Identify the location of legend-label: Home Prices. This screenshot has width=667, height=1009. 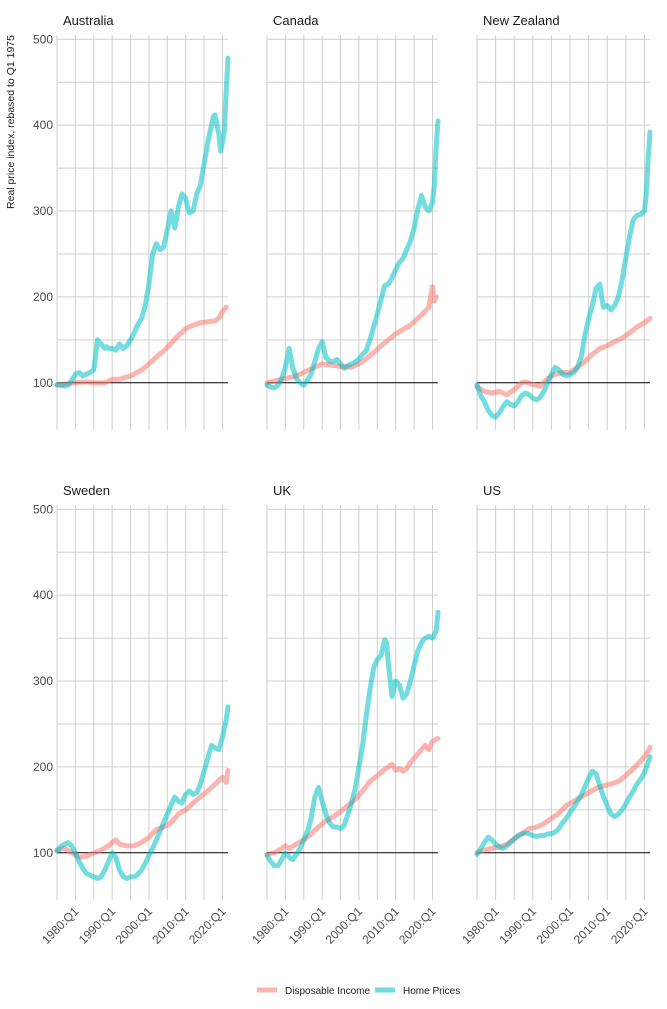
(431, 991).